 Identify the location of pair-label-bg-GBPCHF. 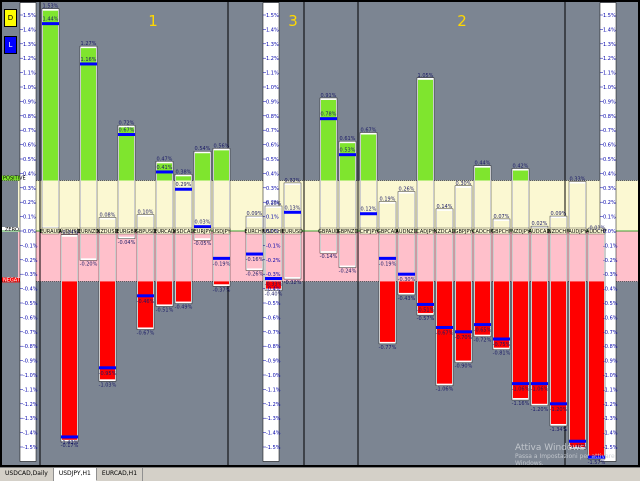
(501, 231).